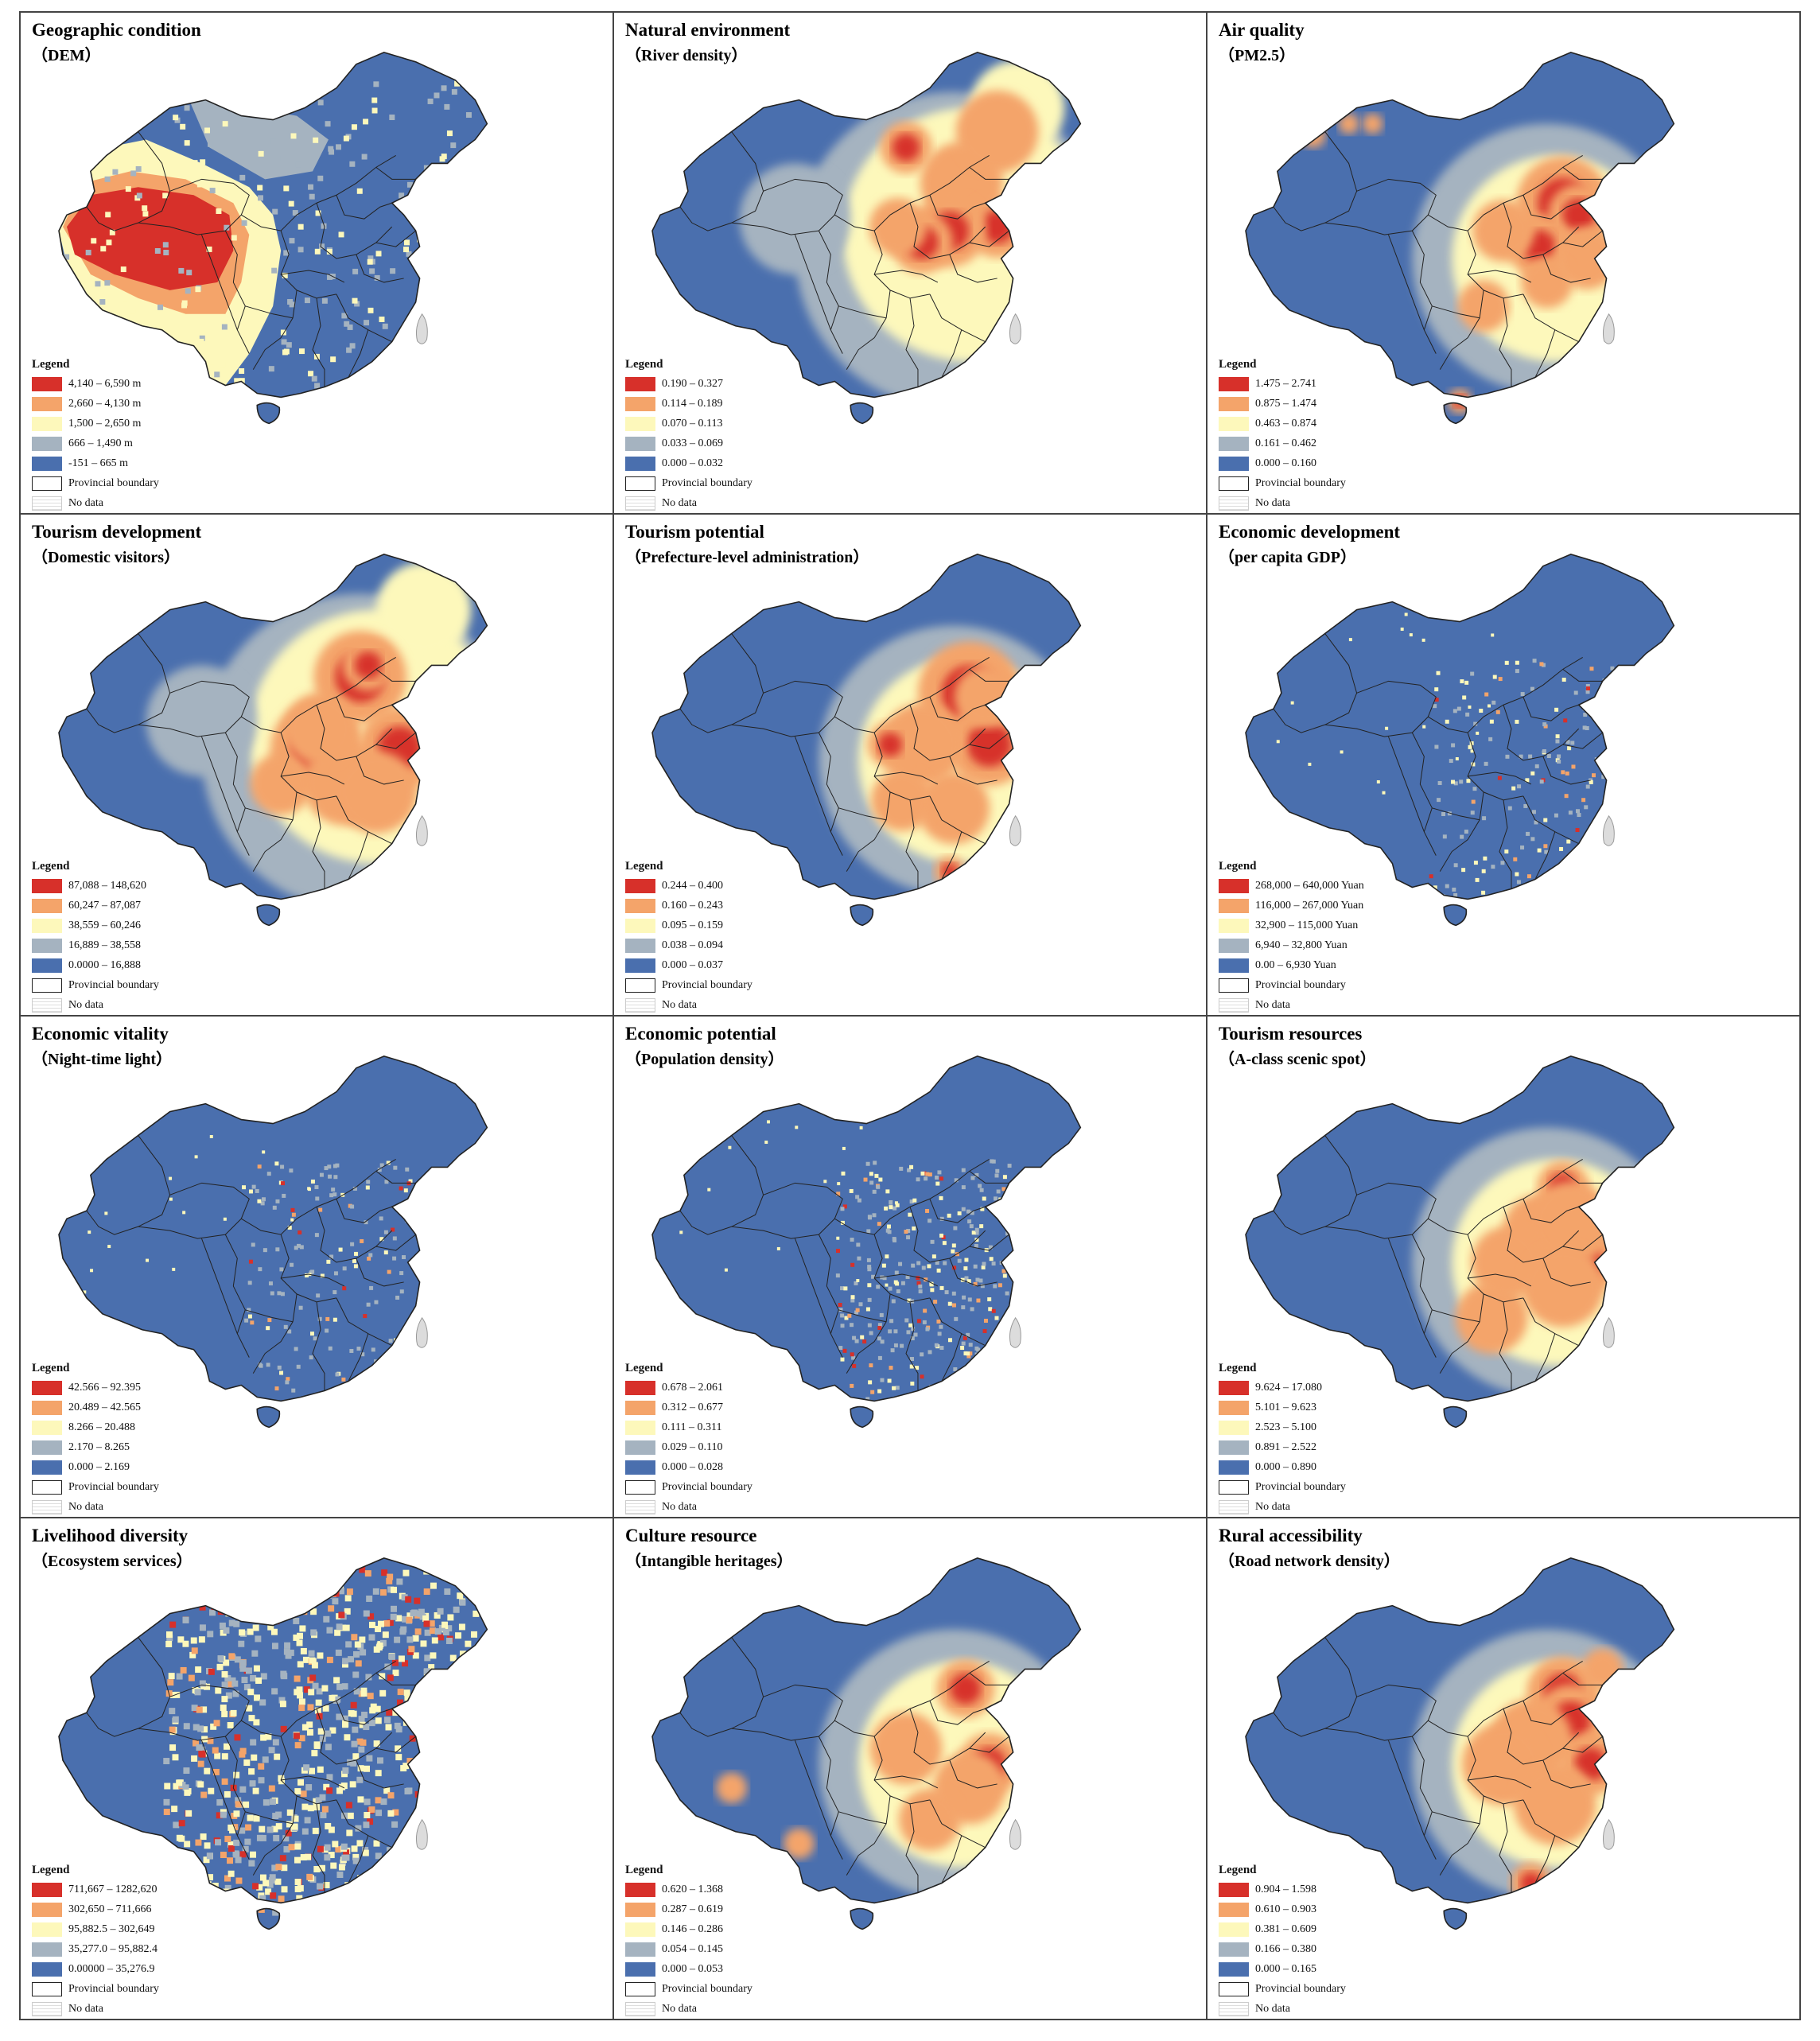 The image size is (1820, 2041). Describe the element at coordinates (1282, 1507) in the screenshot. I see `legend-no-data-row: No data` at that location.